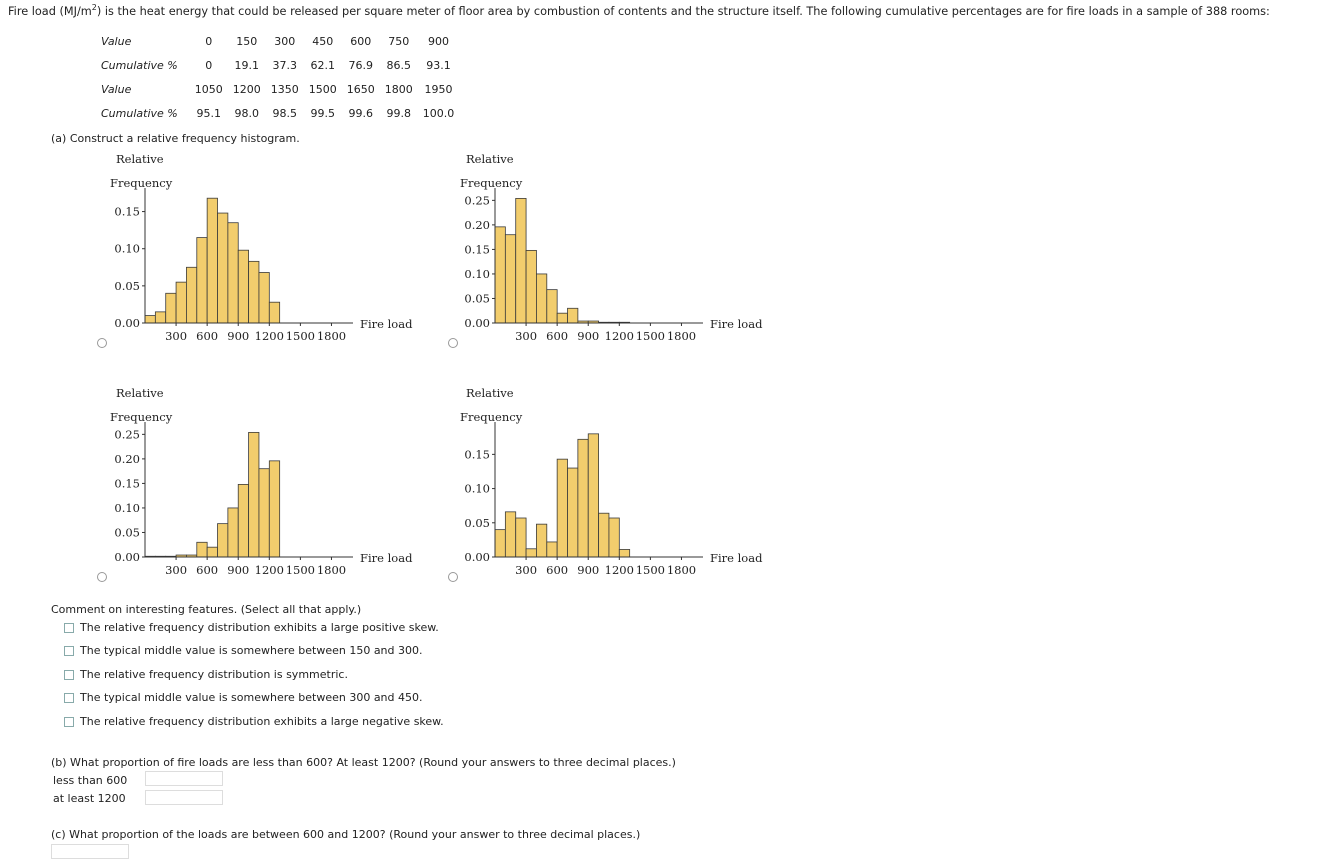 This screenshot has width=1342, height=861. Describe the element at coordinates (285, 41) in the screenshot. I see `table-cell: 300` at that location.